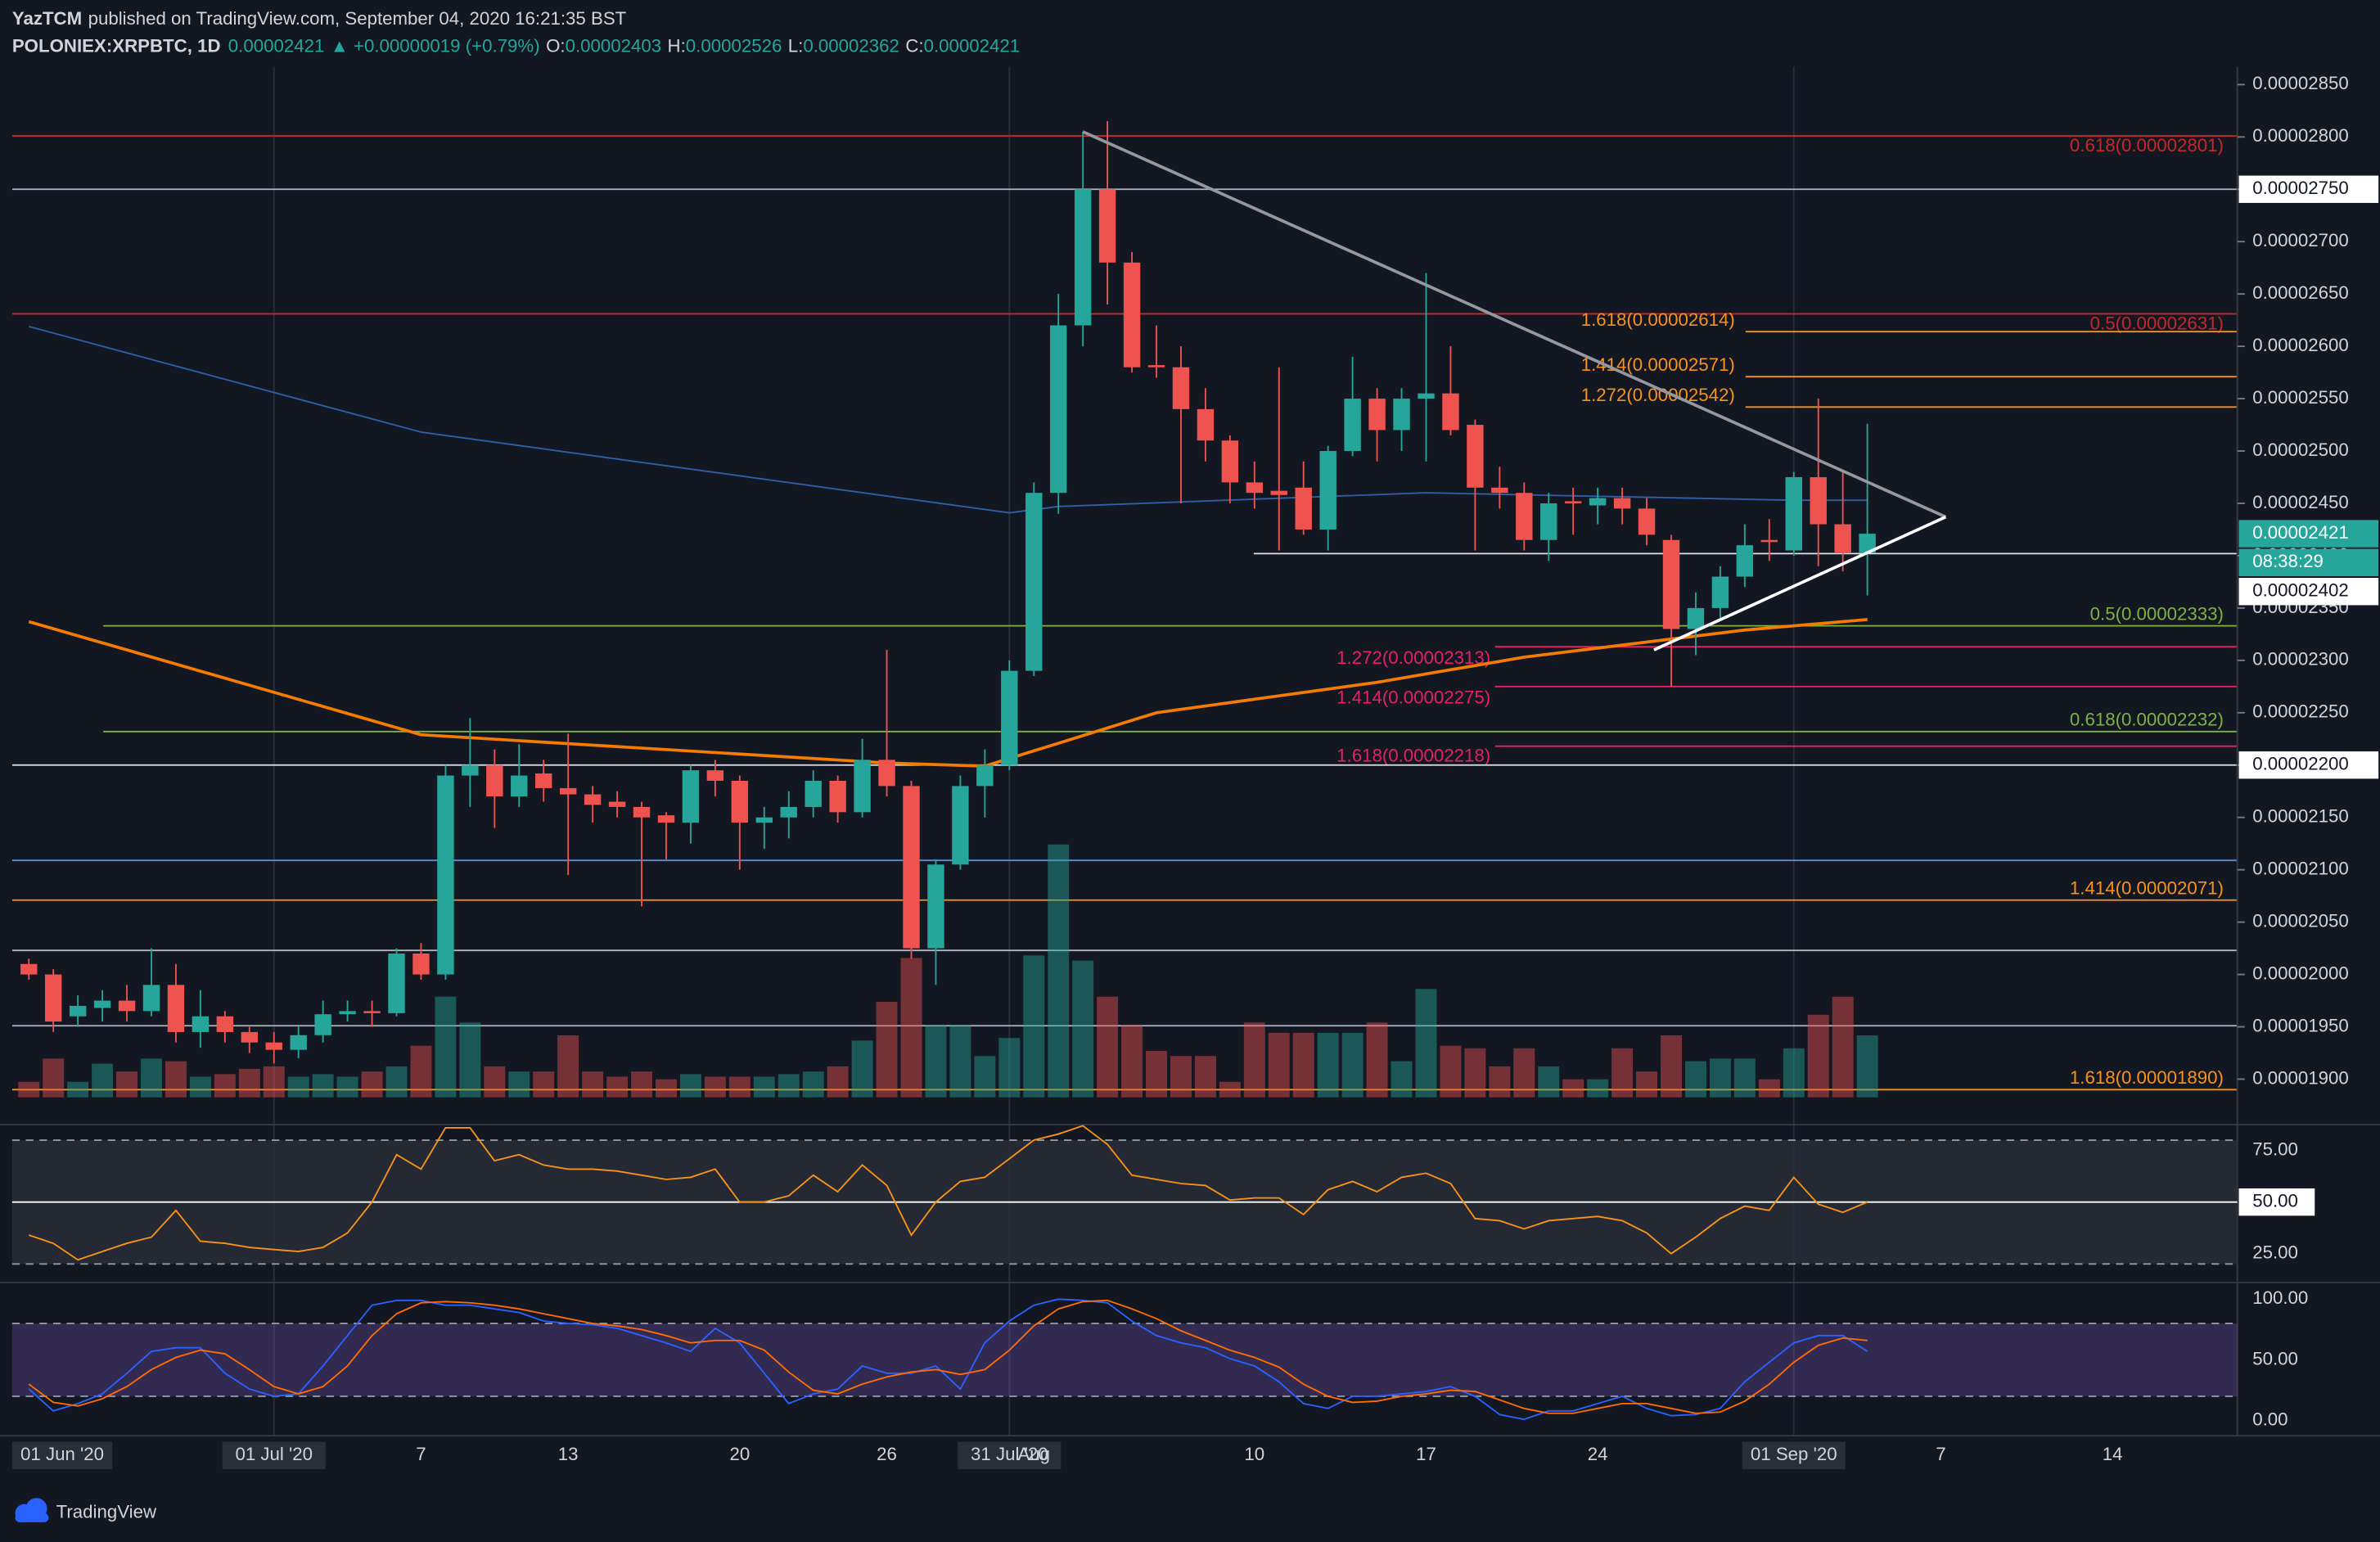 The width and height of the screenshot is (2380, 1542). What do you see at coordinates (117, 46) in the screenshot?
I see `symbol: POLONIEX:XRPBTC, 1D` at bounding box center [117, 46].